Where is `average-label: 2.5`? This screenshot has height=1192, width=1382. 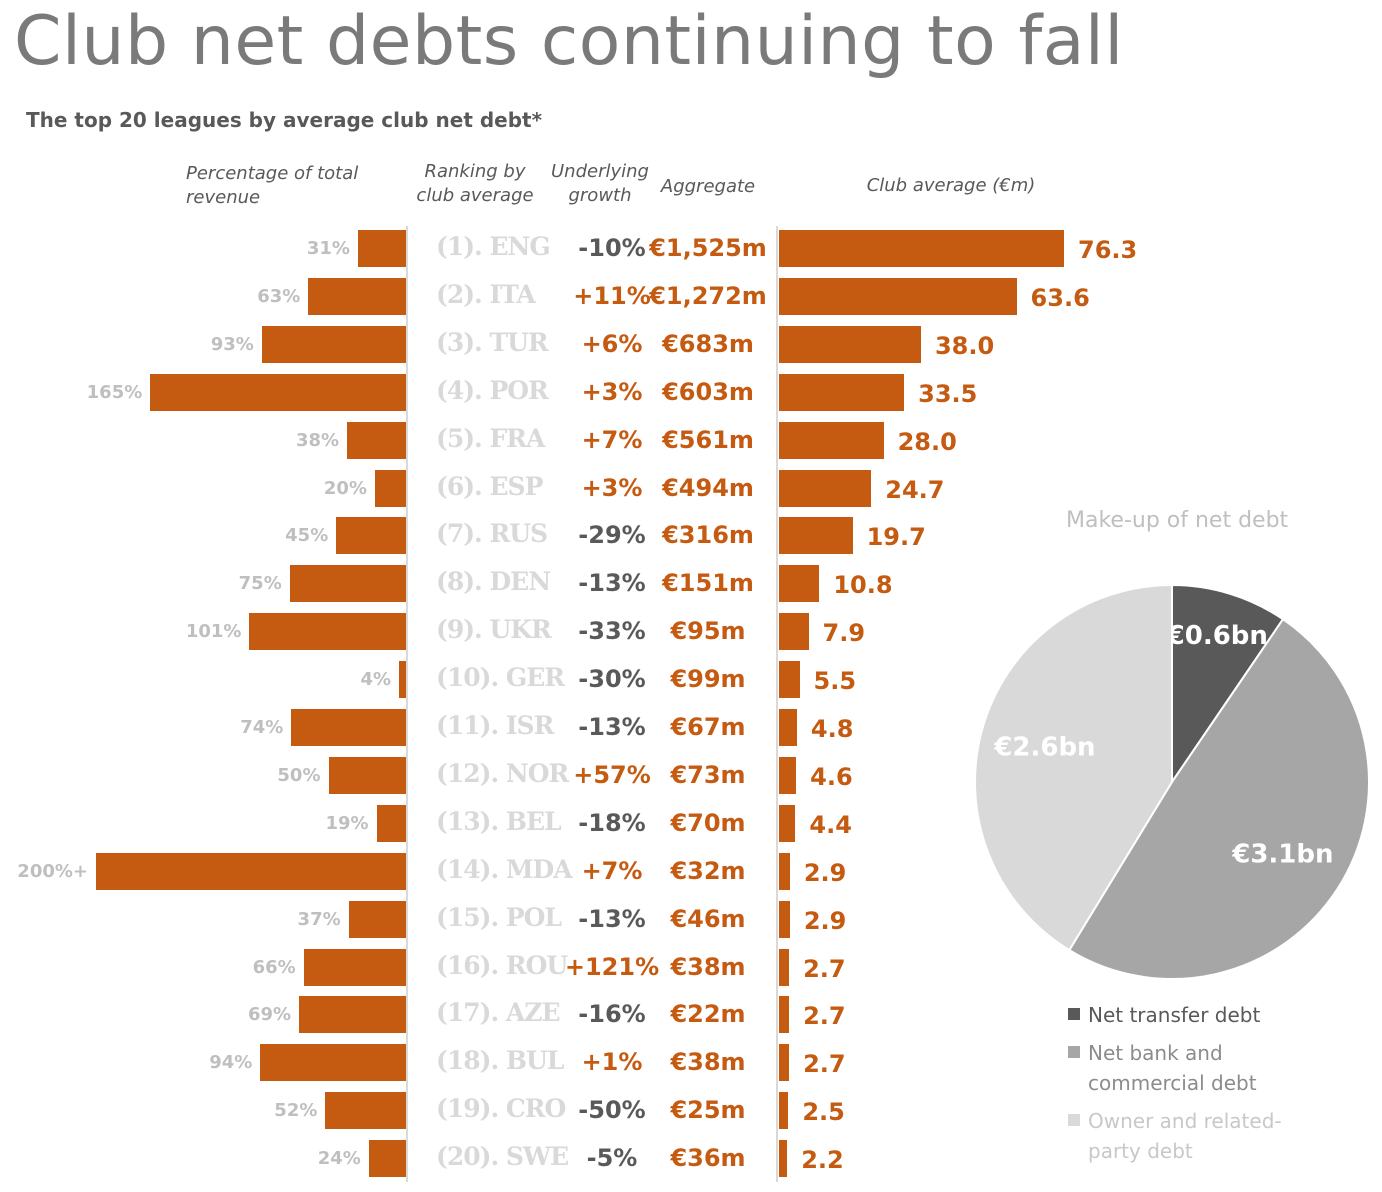
average-label: 2.5 is located at coordinates (823, 1112).